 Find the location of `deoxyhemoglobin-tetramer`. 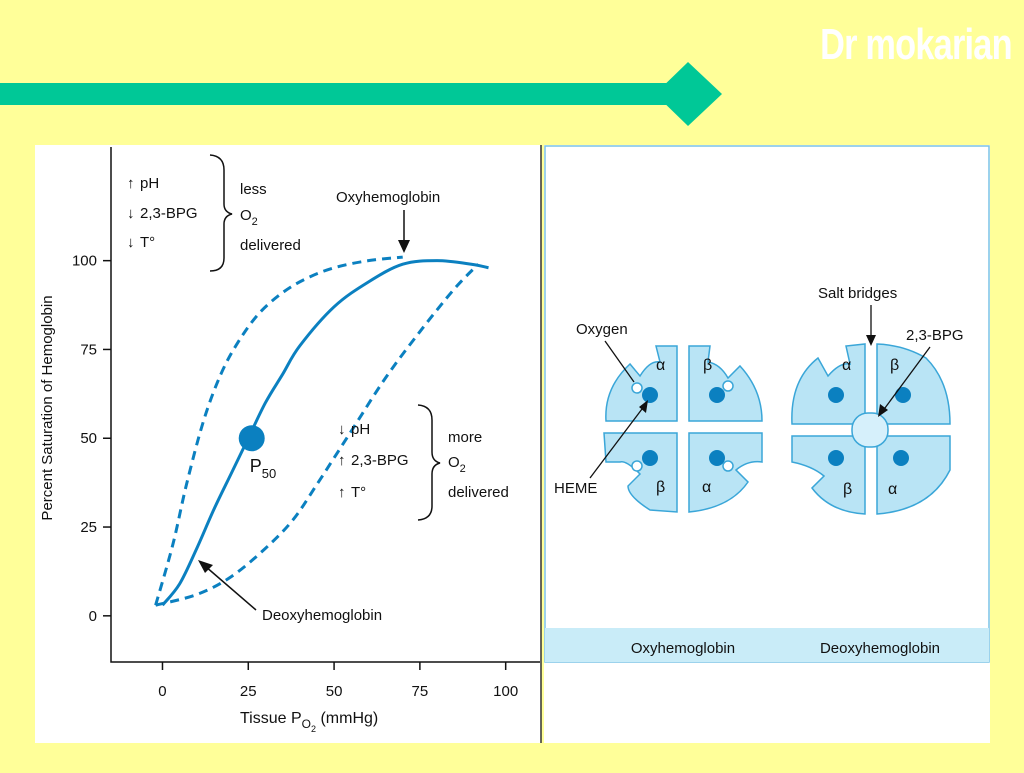

deoxyhemoglobin-tetramer is located at coordinates (871, 429).